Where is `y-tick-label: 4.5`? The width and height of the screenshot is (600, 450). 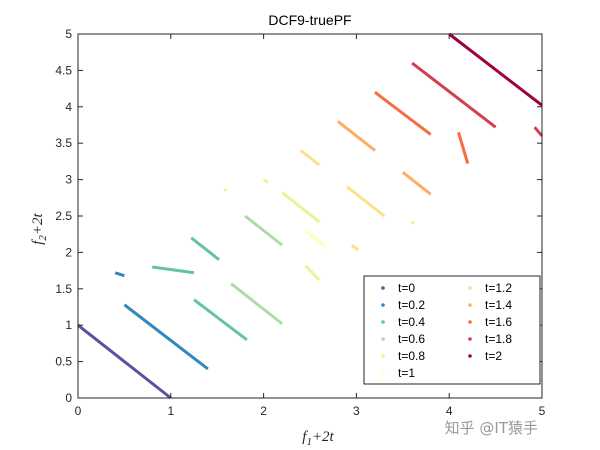 y-tick-label: 4.5 is located at coordinates (63, 70).